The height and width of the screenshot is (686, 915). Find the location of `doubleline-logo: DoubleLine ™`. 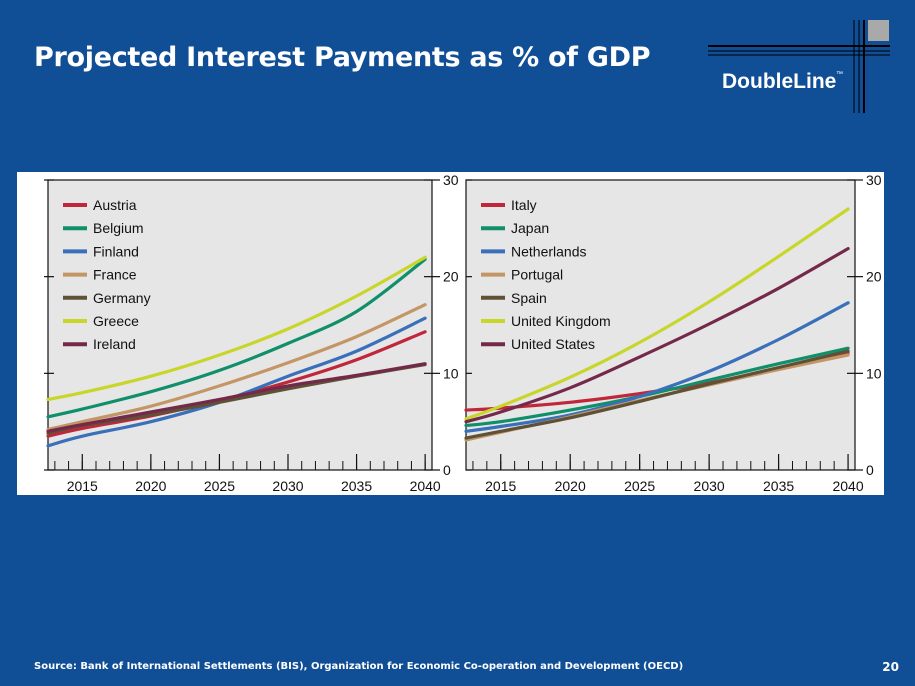

doubleline-logo: DoubleLine ™ is located at coordinates (800, 68).